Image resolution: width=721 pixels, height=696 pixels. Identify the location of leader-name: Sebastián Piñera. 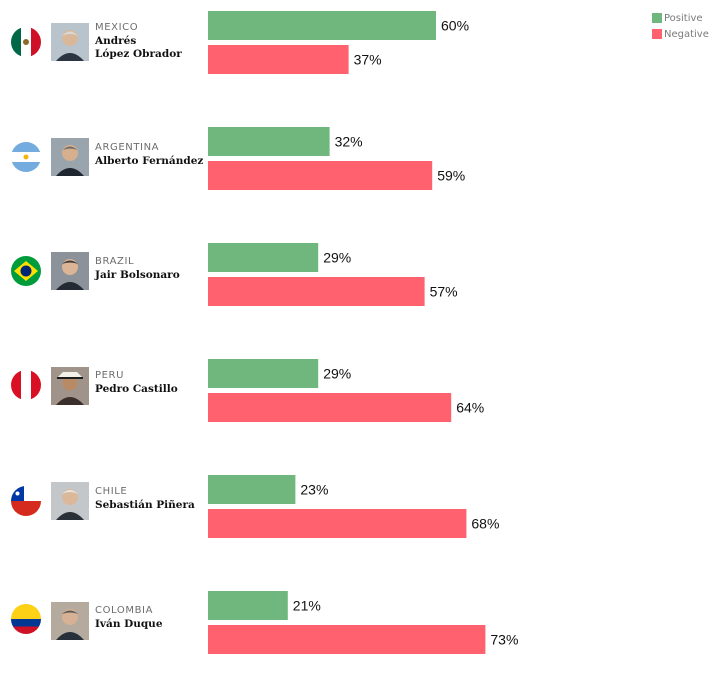
(150, 505).